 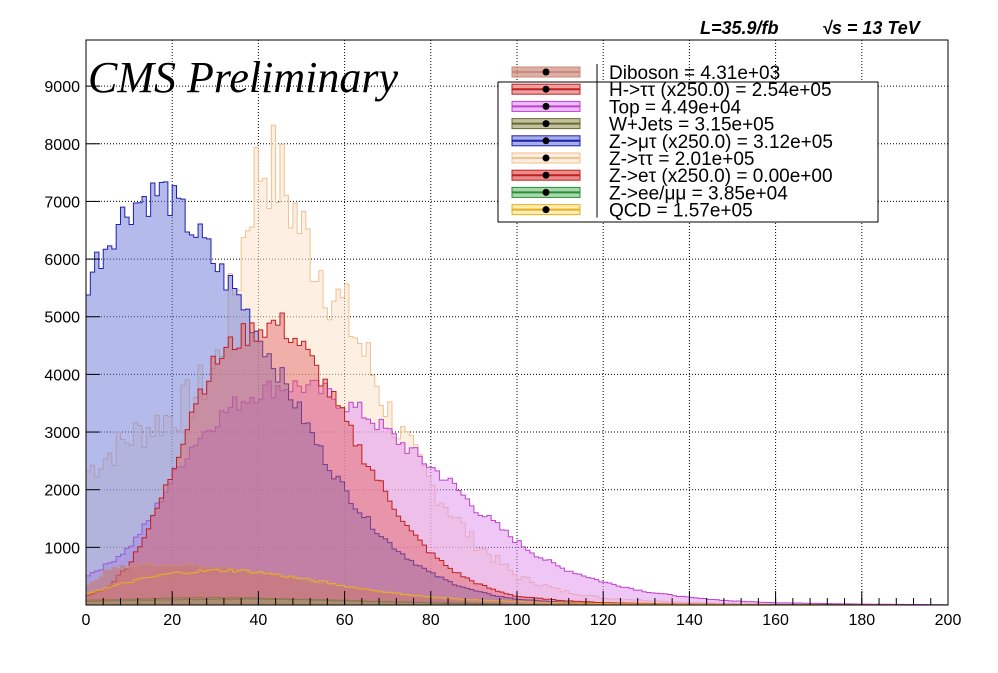 What do you see at coordinates (62, 433) in the screenshot?
I see `y-tick-label: 3000` at bounding box center [62, 433].